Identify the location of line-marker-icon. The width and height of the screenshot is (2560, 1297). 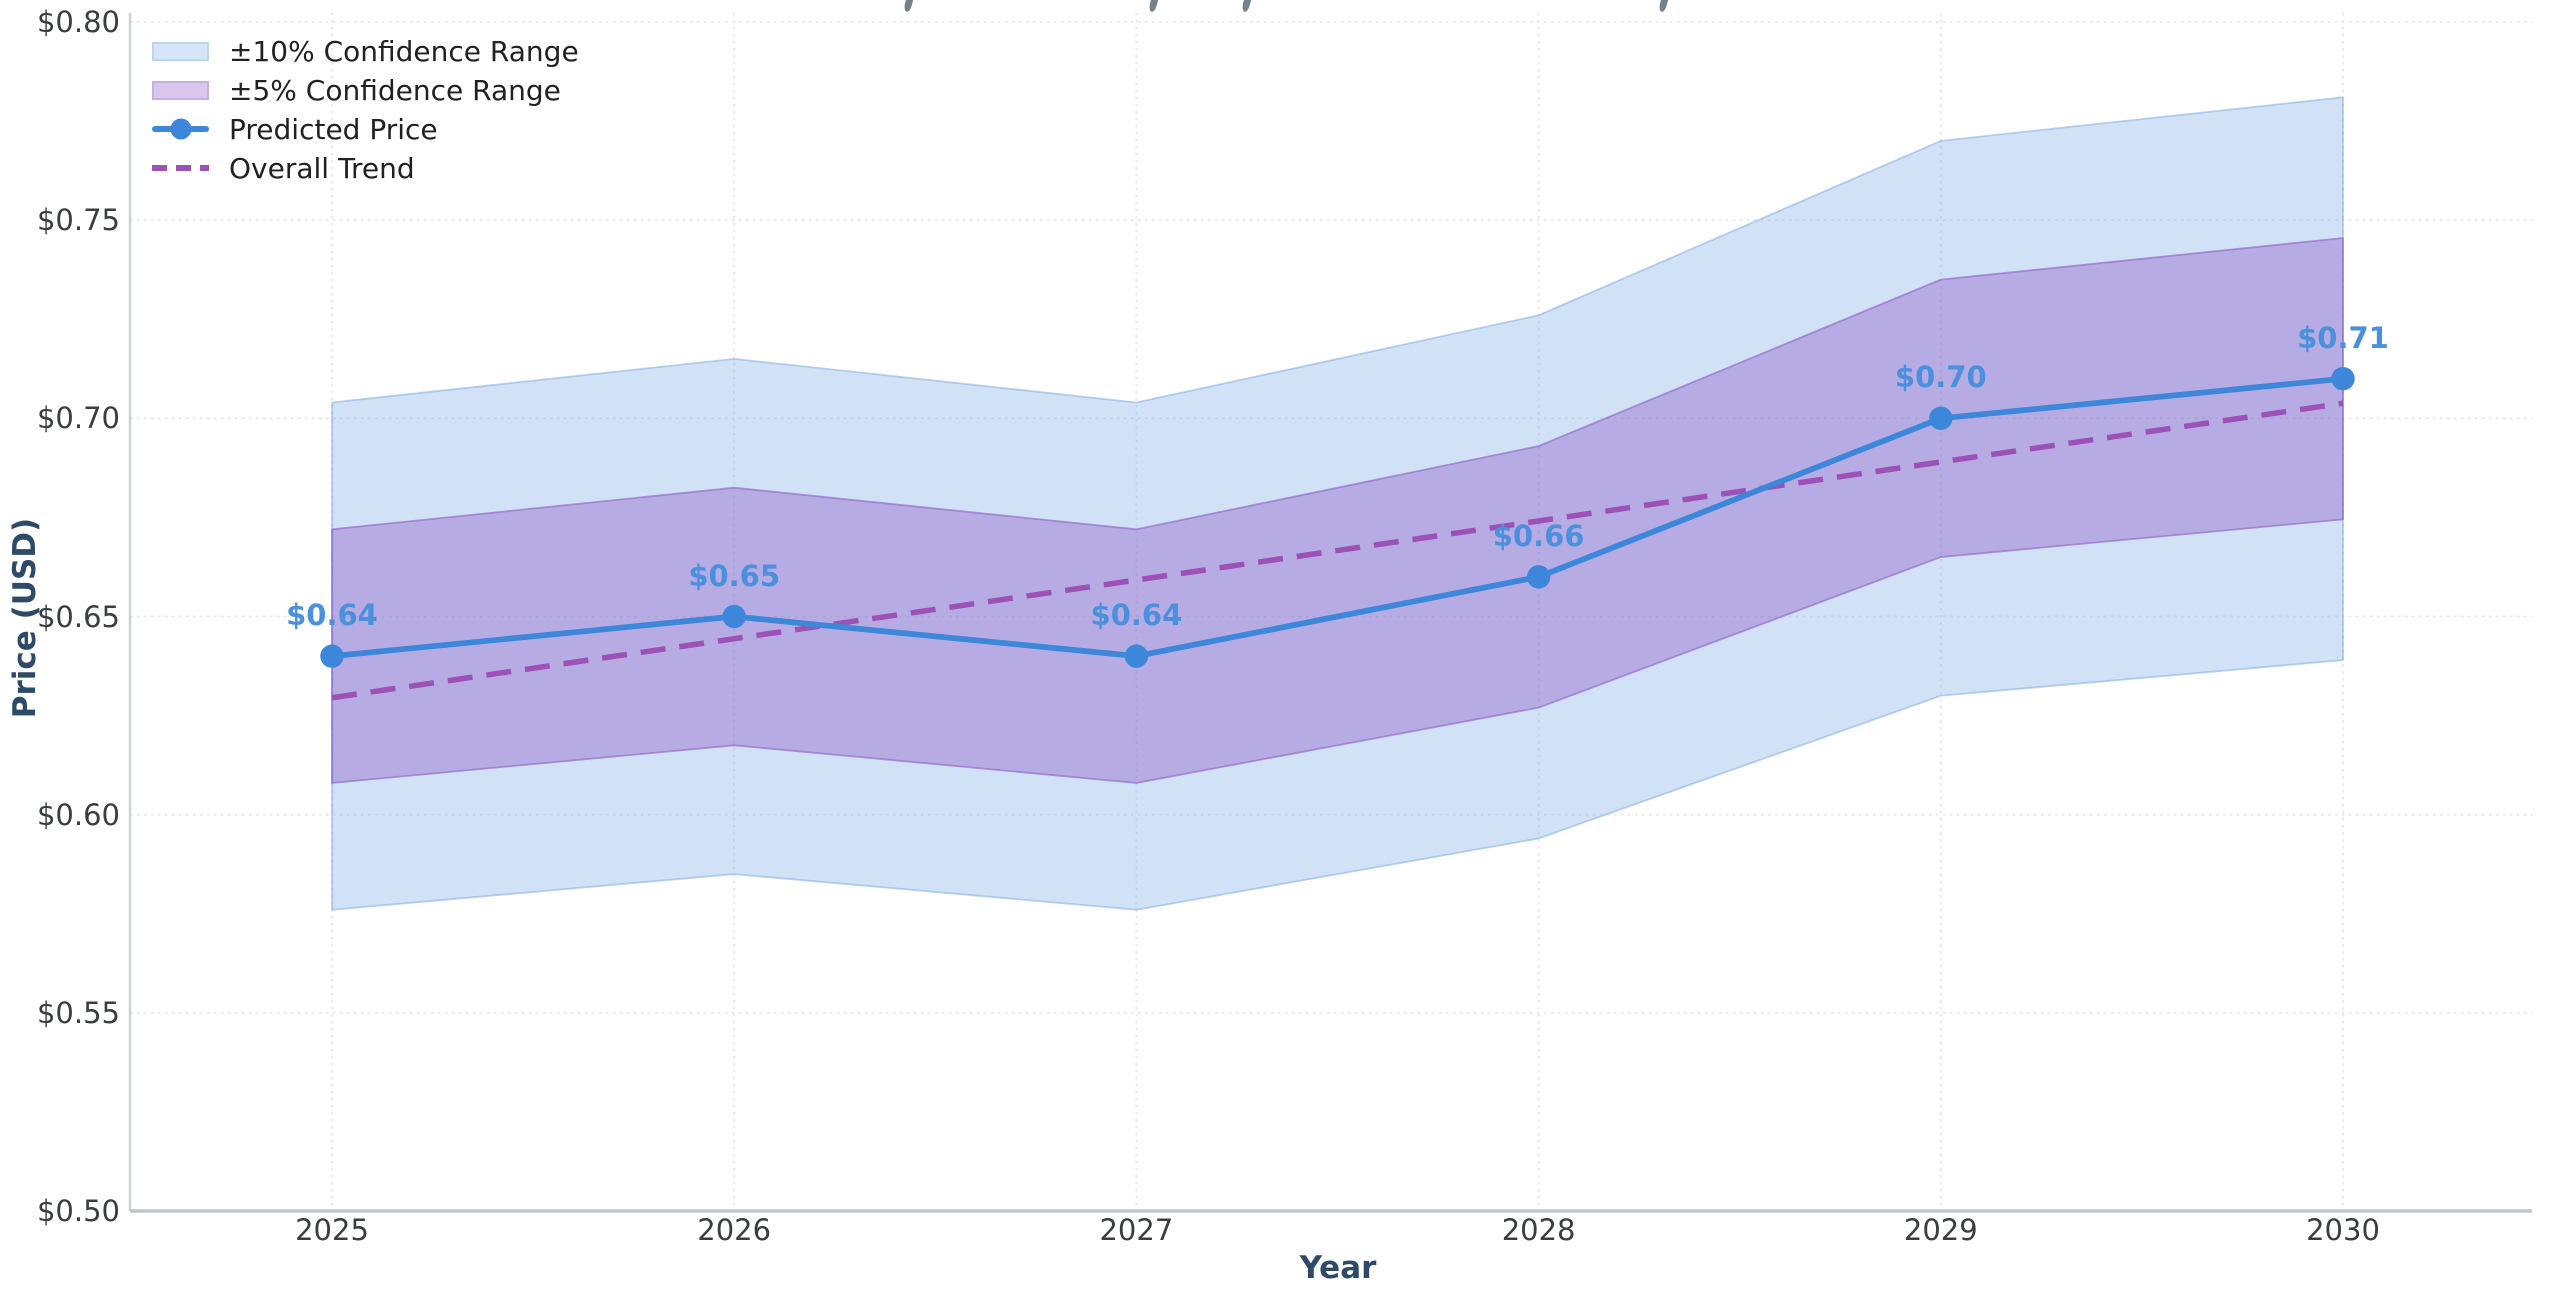
(180, 129).